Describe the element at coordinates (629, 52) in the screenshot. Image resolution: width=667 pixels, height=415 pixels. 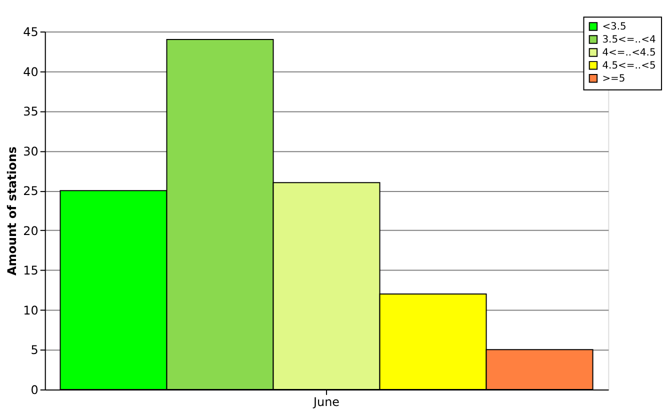
I see `legend-label: 4<=..<4.5` at that location.